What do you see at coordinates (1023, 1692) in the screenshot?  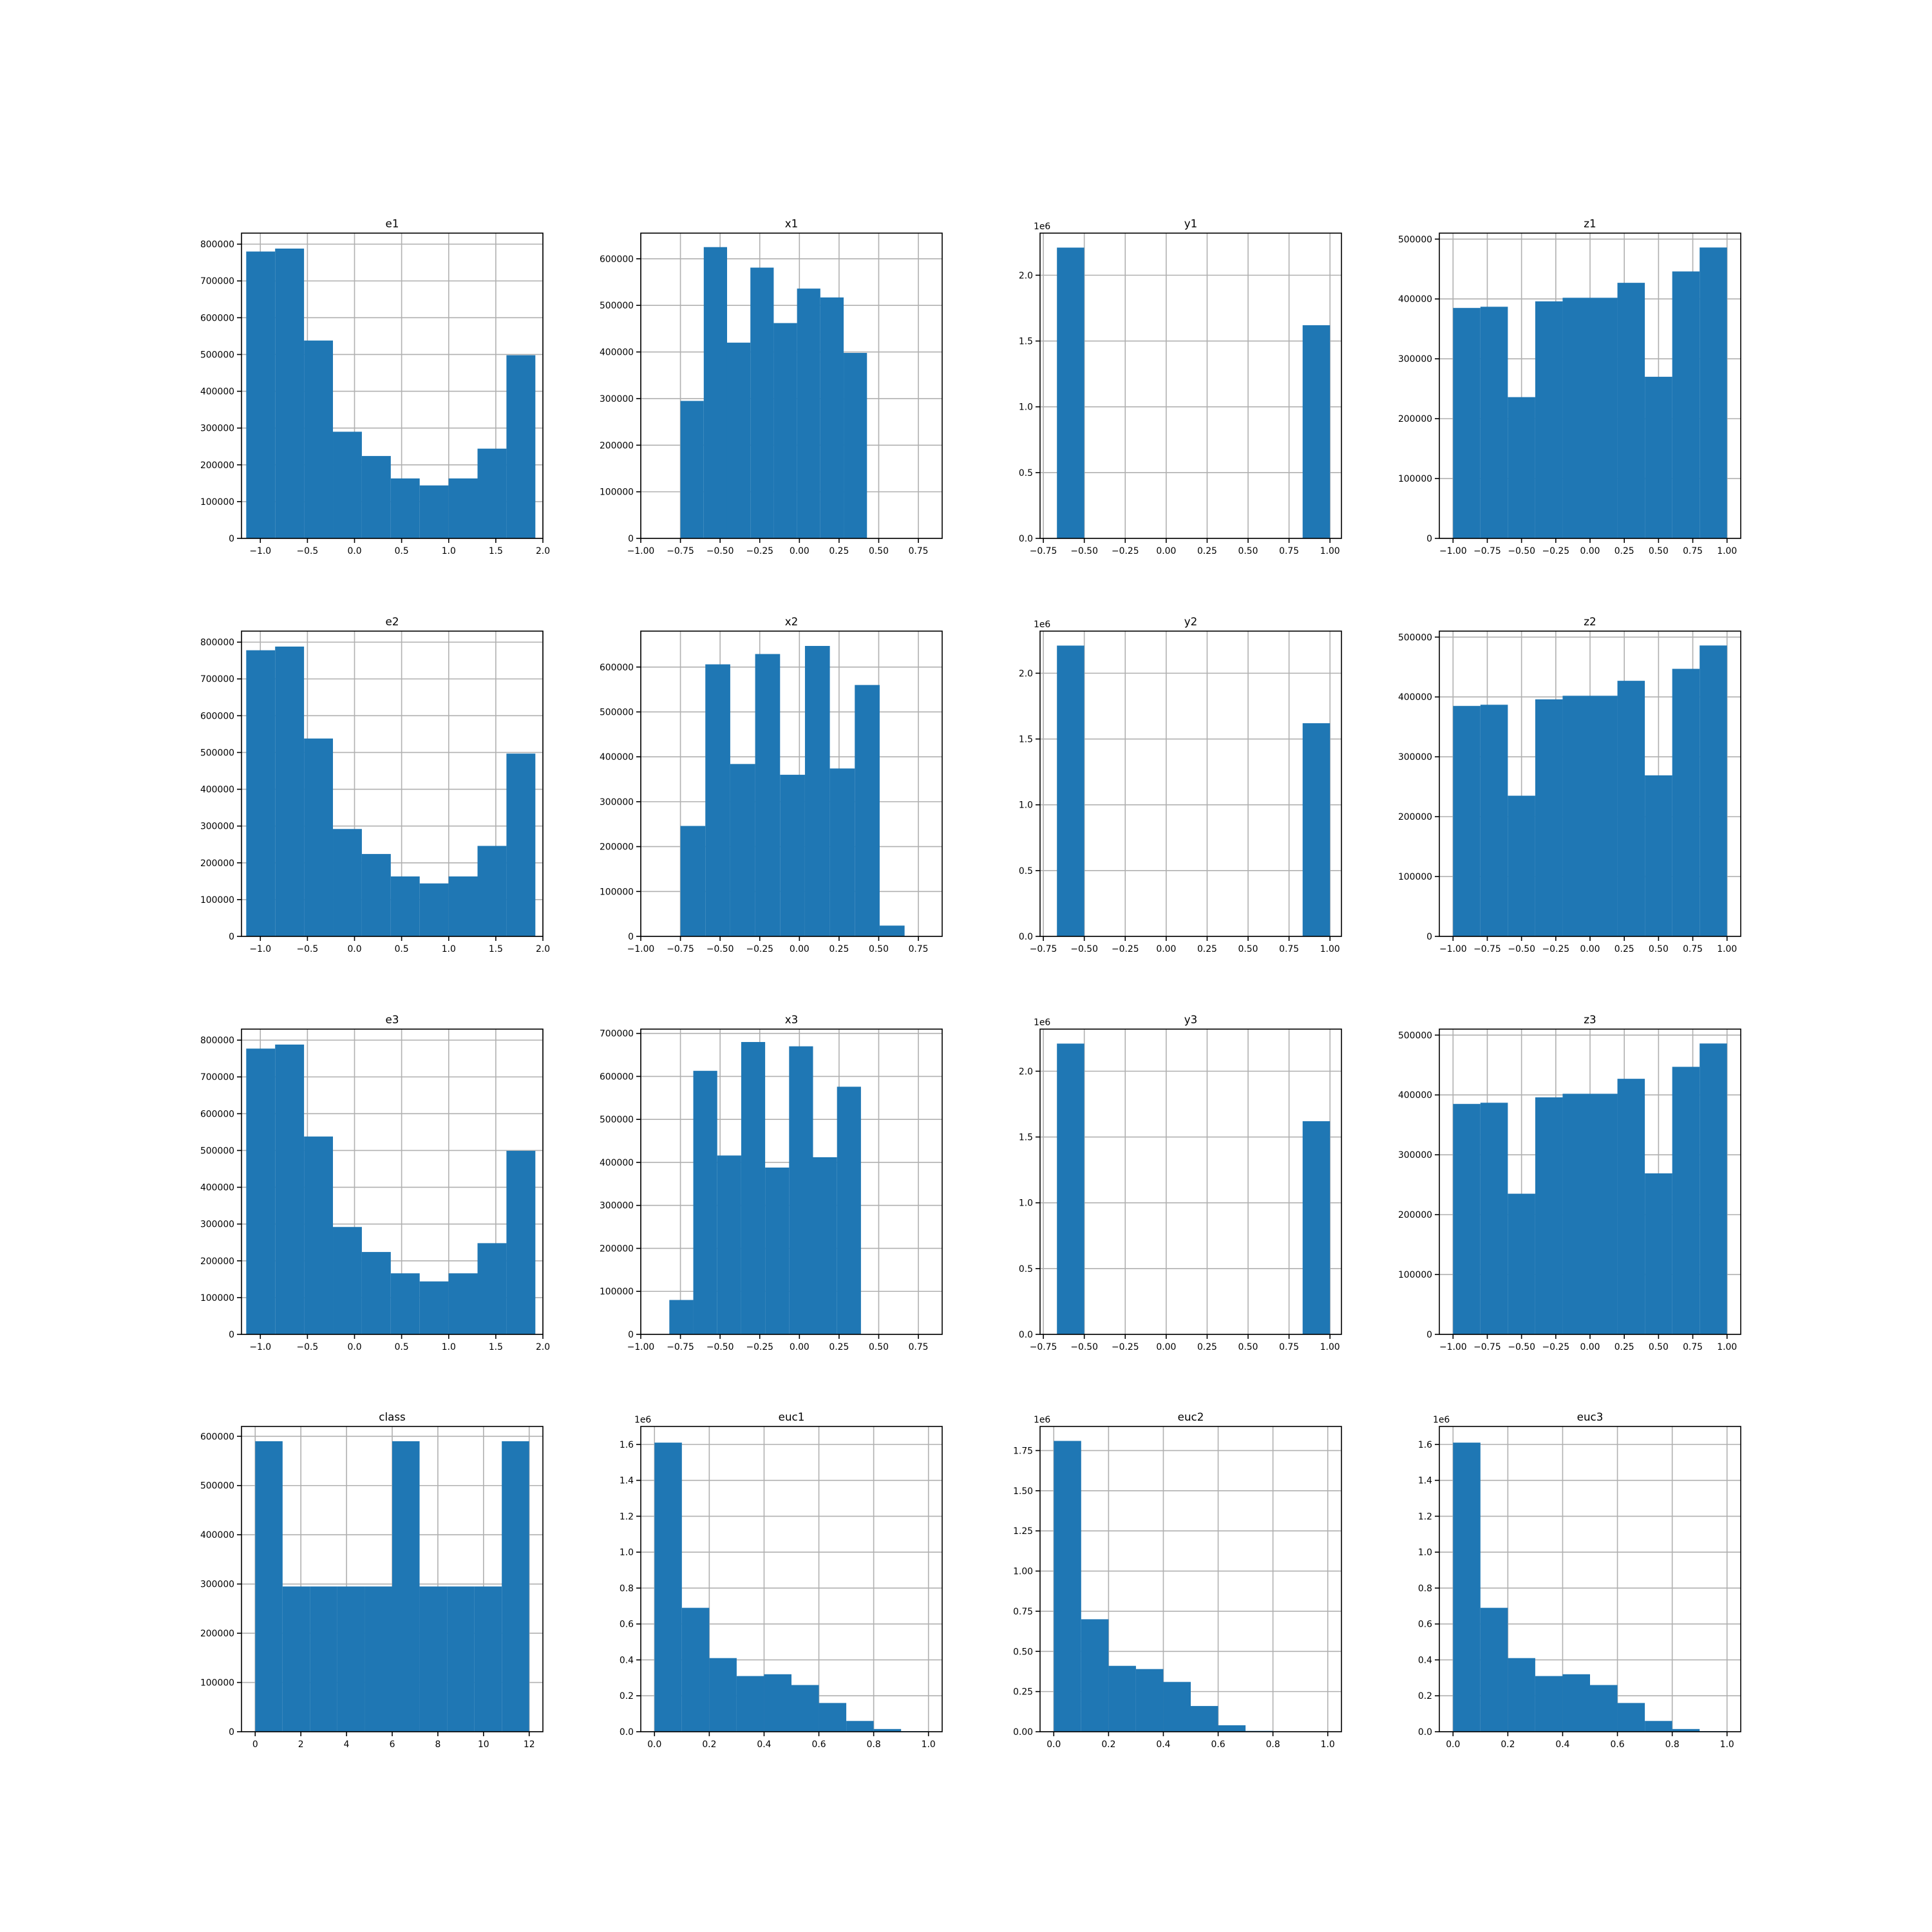 I see `y-tick-label: 0.25` at bounding box center [1023, 1692].